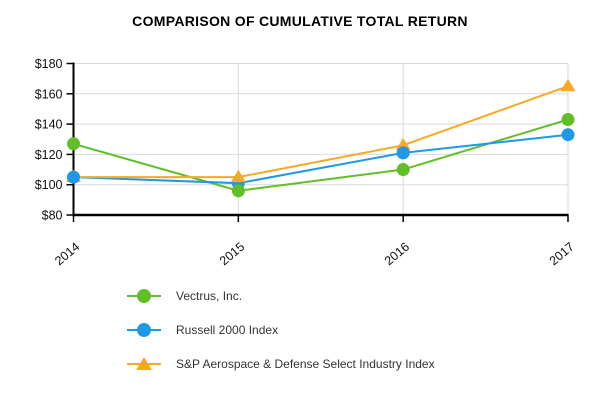 This screenshot has width=600, height=400. What do you see at coordinates (562, 254) in the screenshot?
I see `x-tick-label: 2017` at bounding box center [562, 254].